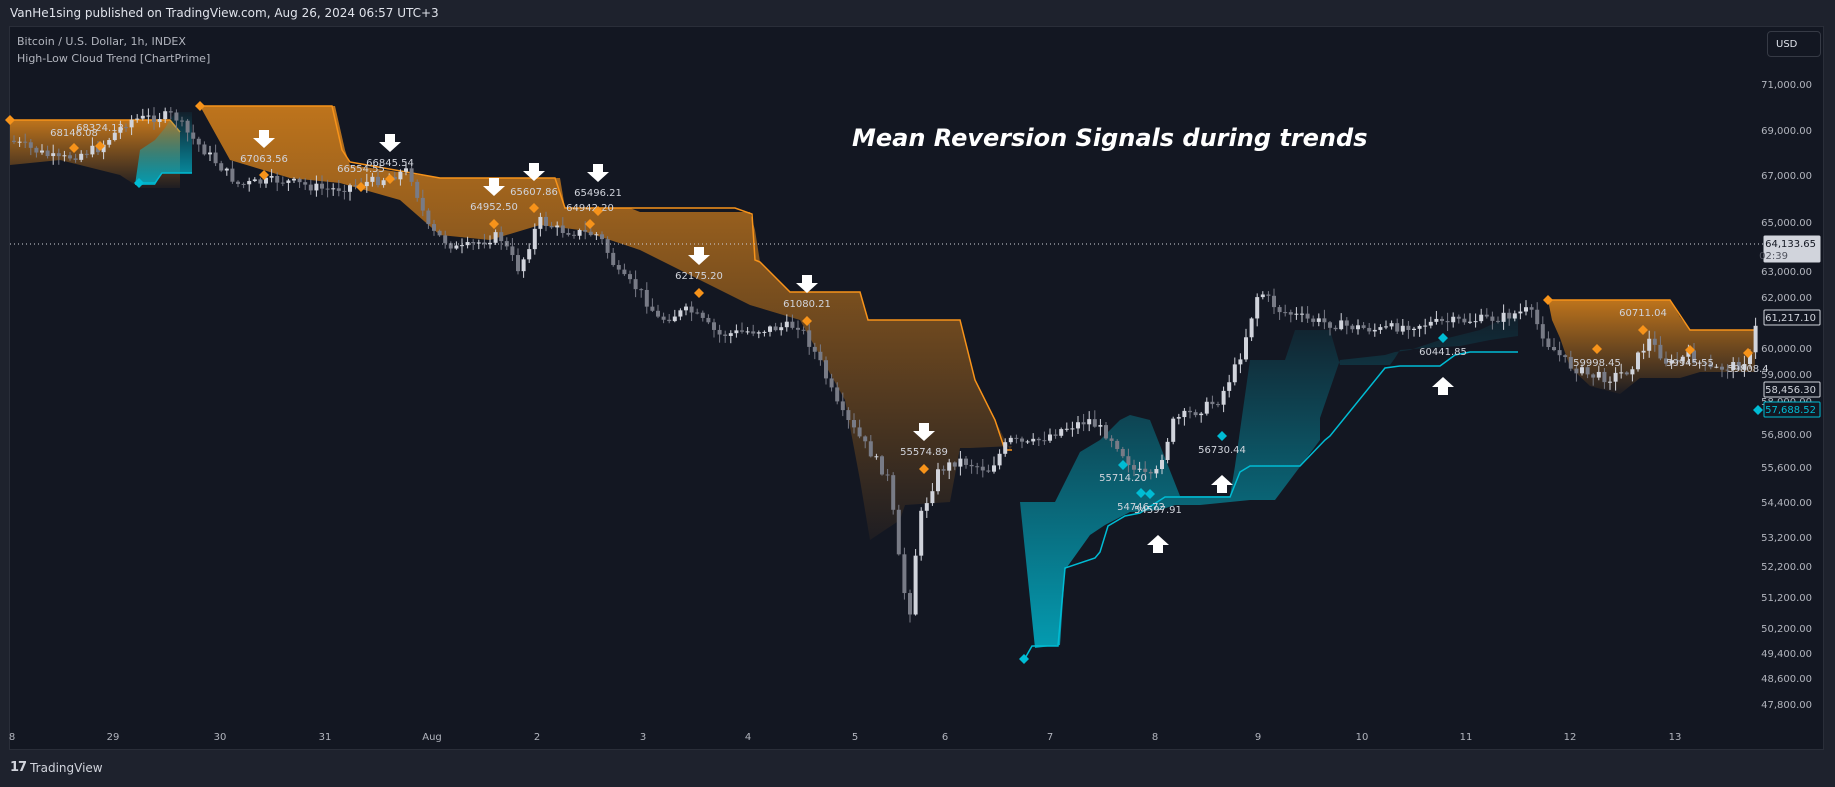 The height and width of the screenshot is (787, 1835). What do you see at coordinates (1258, 737) in the screenshot?
I see `time-tick: 9` at bounding box center [1258, 737].